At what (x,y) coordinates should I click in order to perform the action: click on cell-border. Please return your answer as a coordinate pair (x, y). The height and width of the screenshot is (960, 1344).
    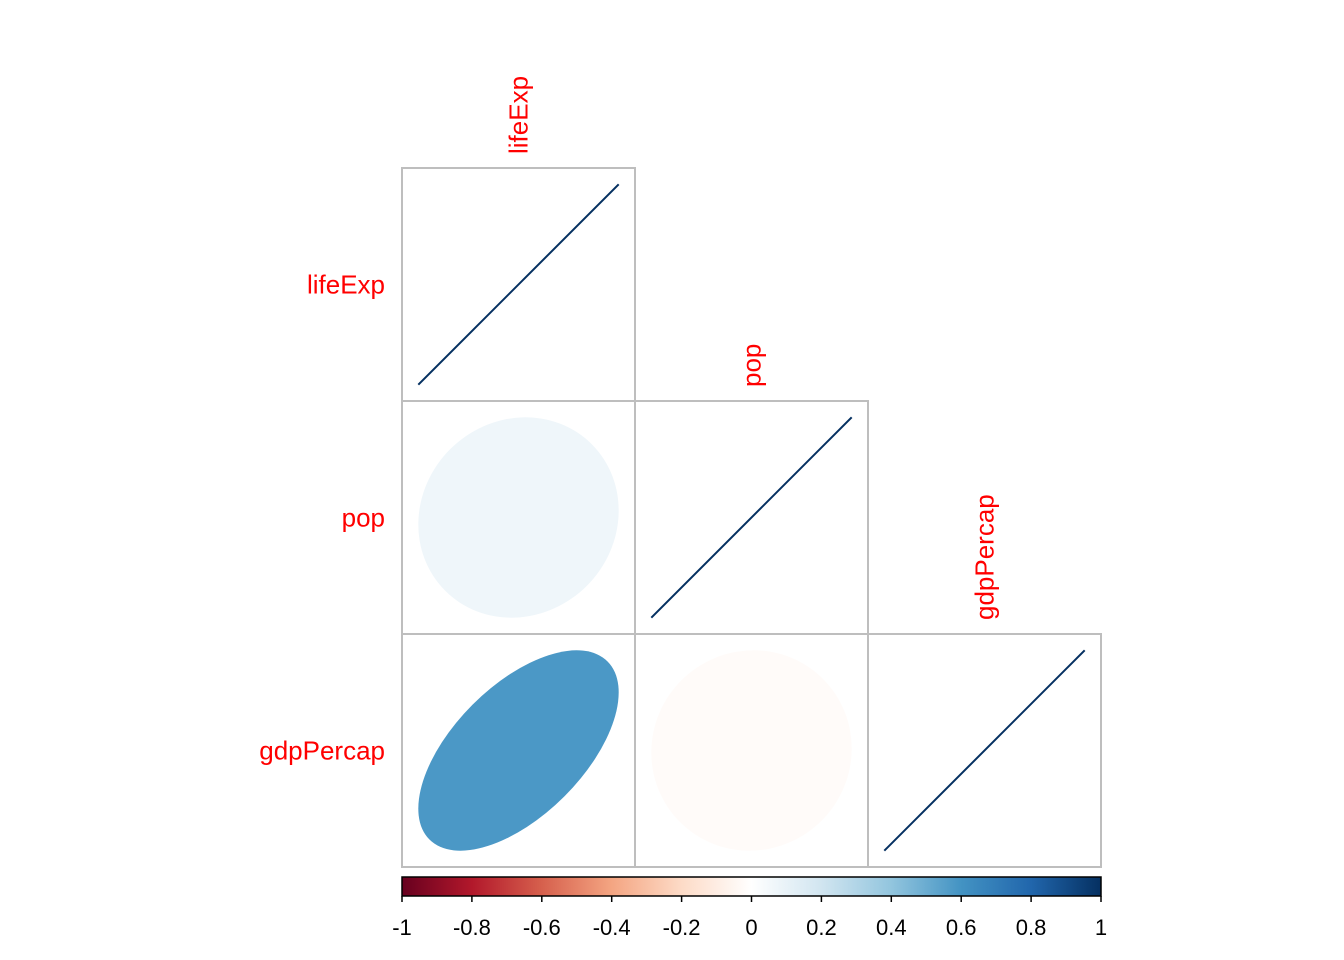
    Looking at the image, I should click on (984, 750).